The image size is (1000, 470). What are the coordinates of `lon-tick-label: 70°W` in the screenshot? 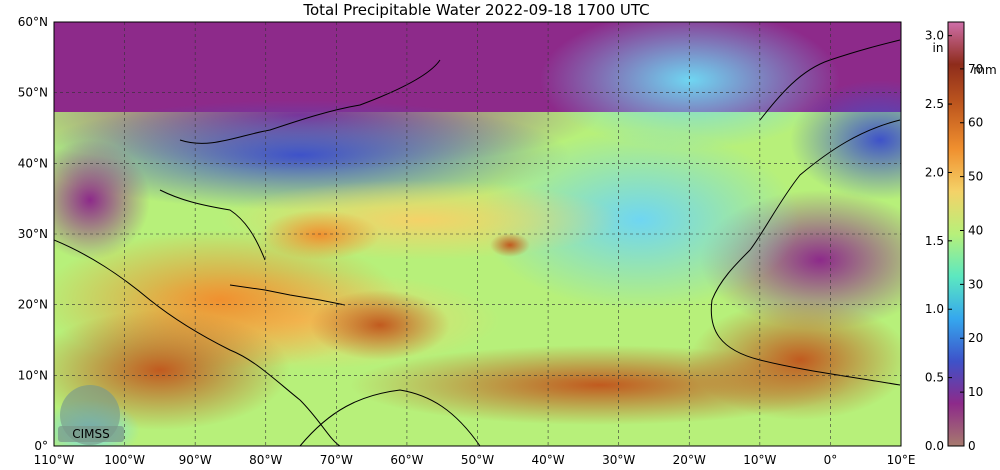 It's located at (336, 460).